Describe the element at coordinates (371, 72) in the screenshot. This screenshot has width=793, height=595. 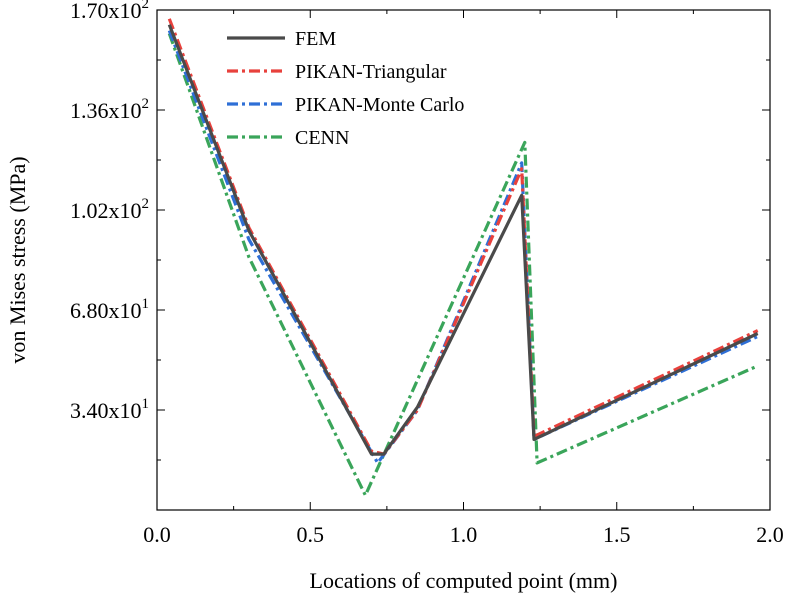
I see `legend-label: PIKAN-Triangular` at that location.